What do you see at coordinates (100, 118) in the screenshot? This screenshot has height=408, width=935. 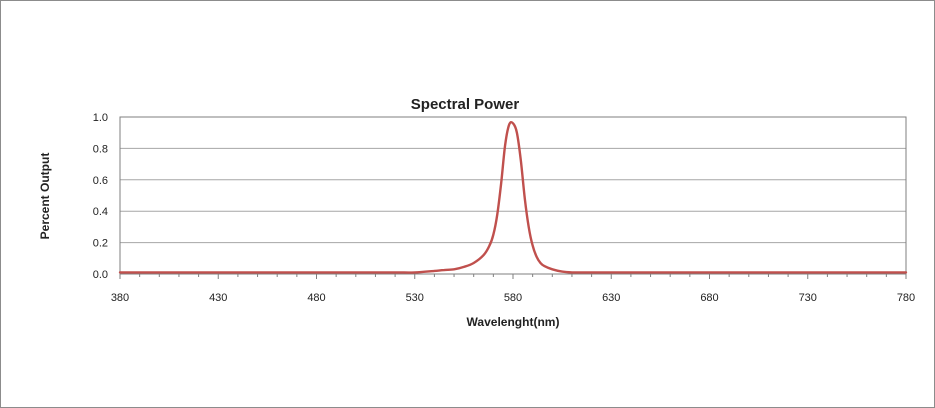 I see `y-tick-label: 1.0` at bounding box center [100, 118].